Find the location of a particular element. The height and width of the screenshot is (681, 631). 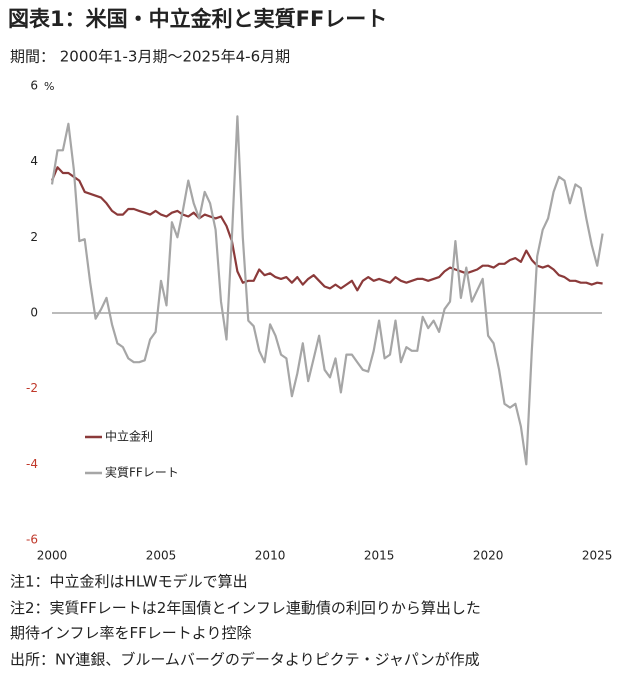

x-tick-label: 2005 is located at coordinates (161, 556).